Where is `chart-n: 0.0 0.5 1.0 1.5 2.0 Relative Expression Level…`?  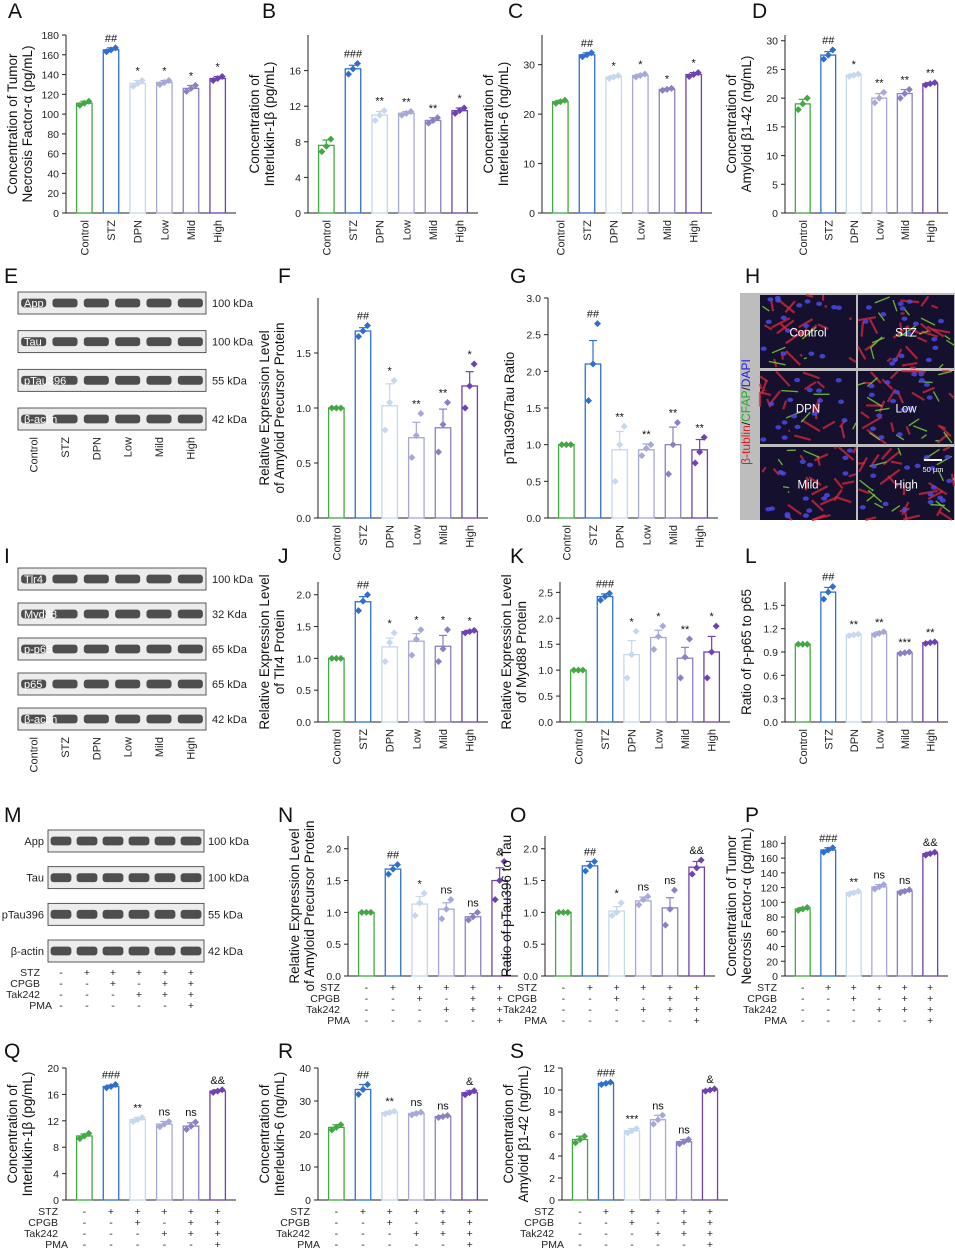
chart-n: 0.0 0.5 1.0 1.5 2.0 Relative Expression Level… is located at coordinates (402, 923).